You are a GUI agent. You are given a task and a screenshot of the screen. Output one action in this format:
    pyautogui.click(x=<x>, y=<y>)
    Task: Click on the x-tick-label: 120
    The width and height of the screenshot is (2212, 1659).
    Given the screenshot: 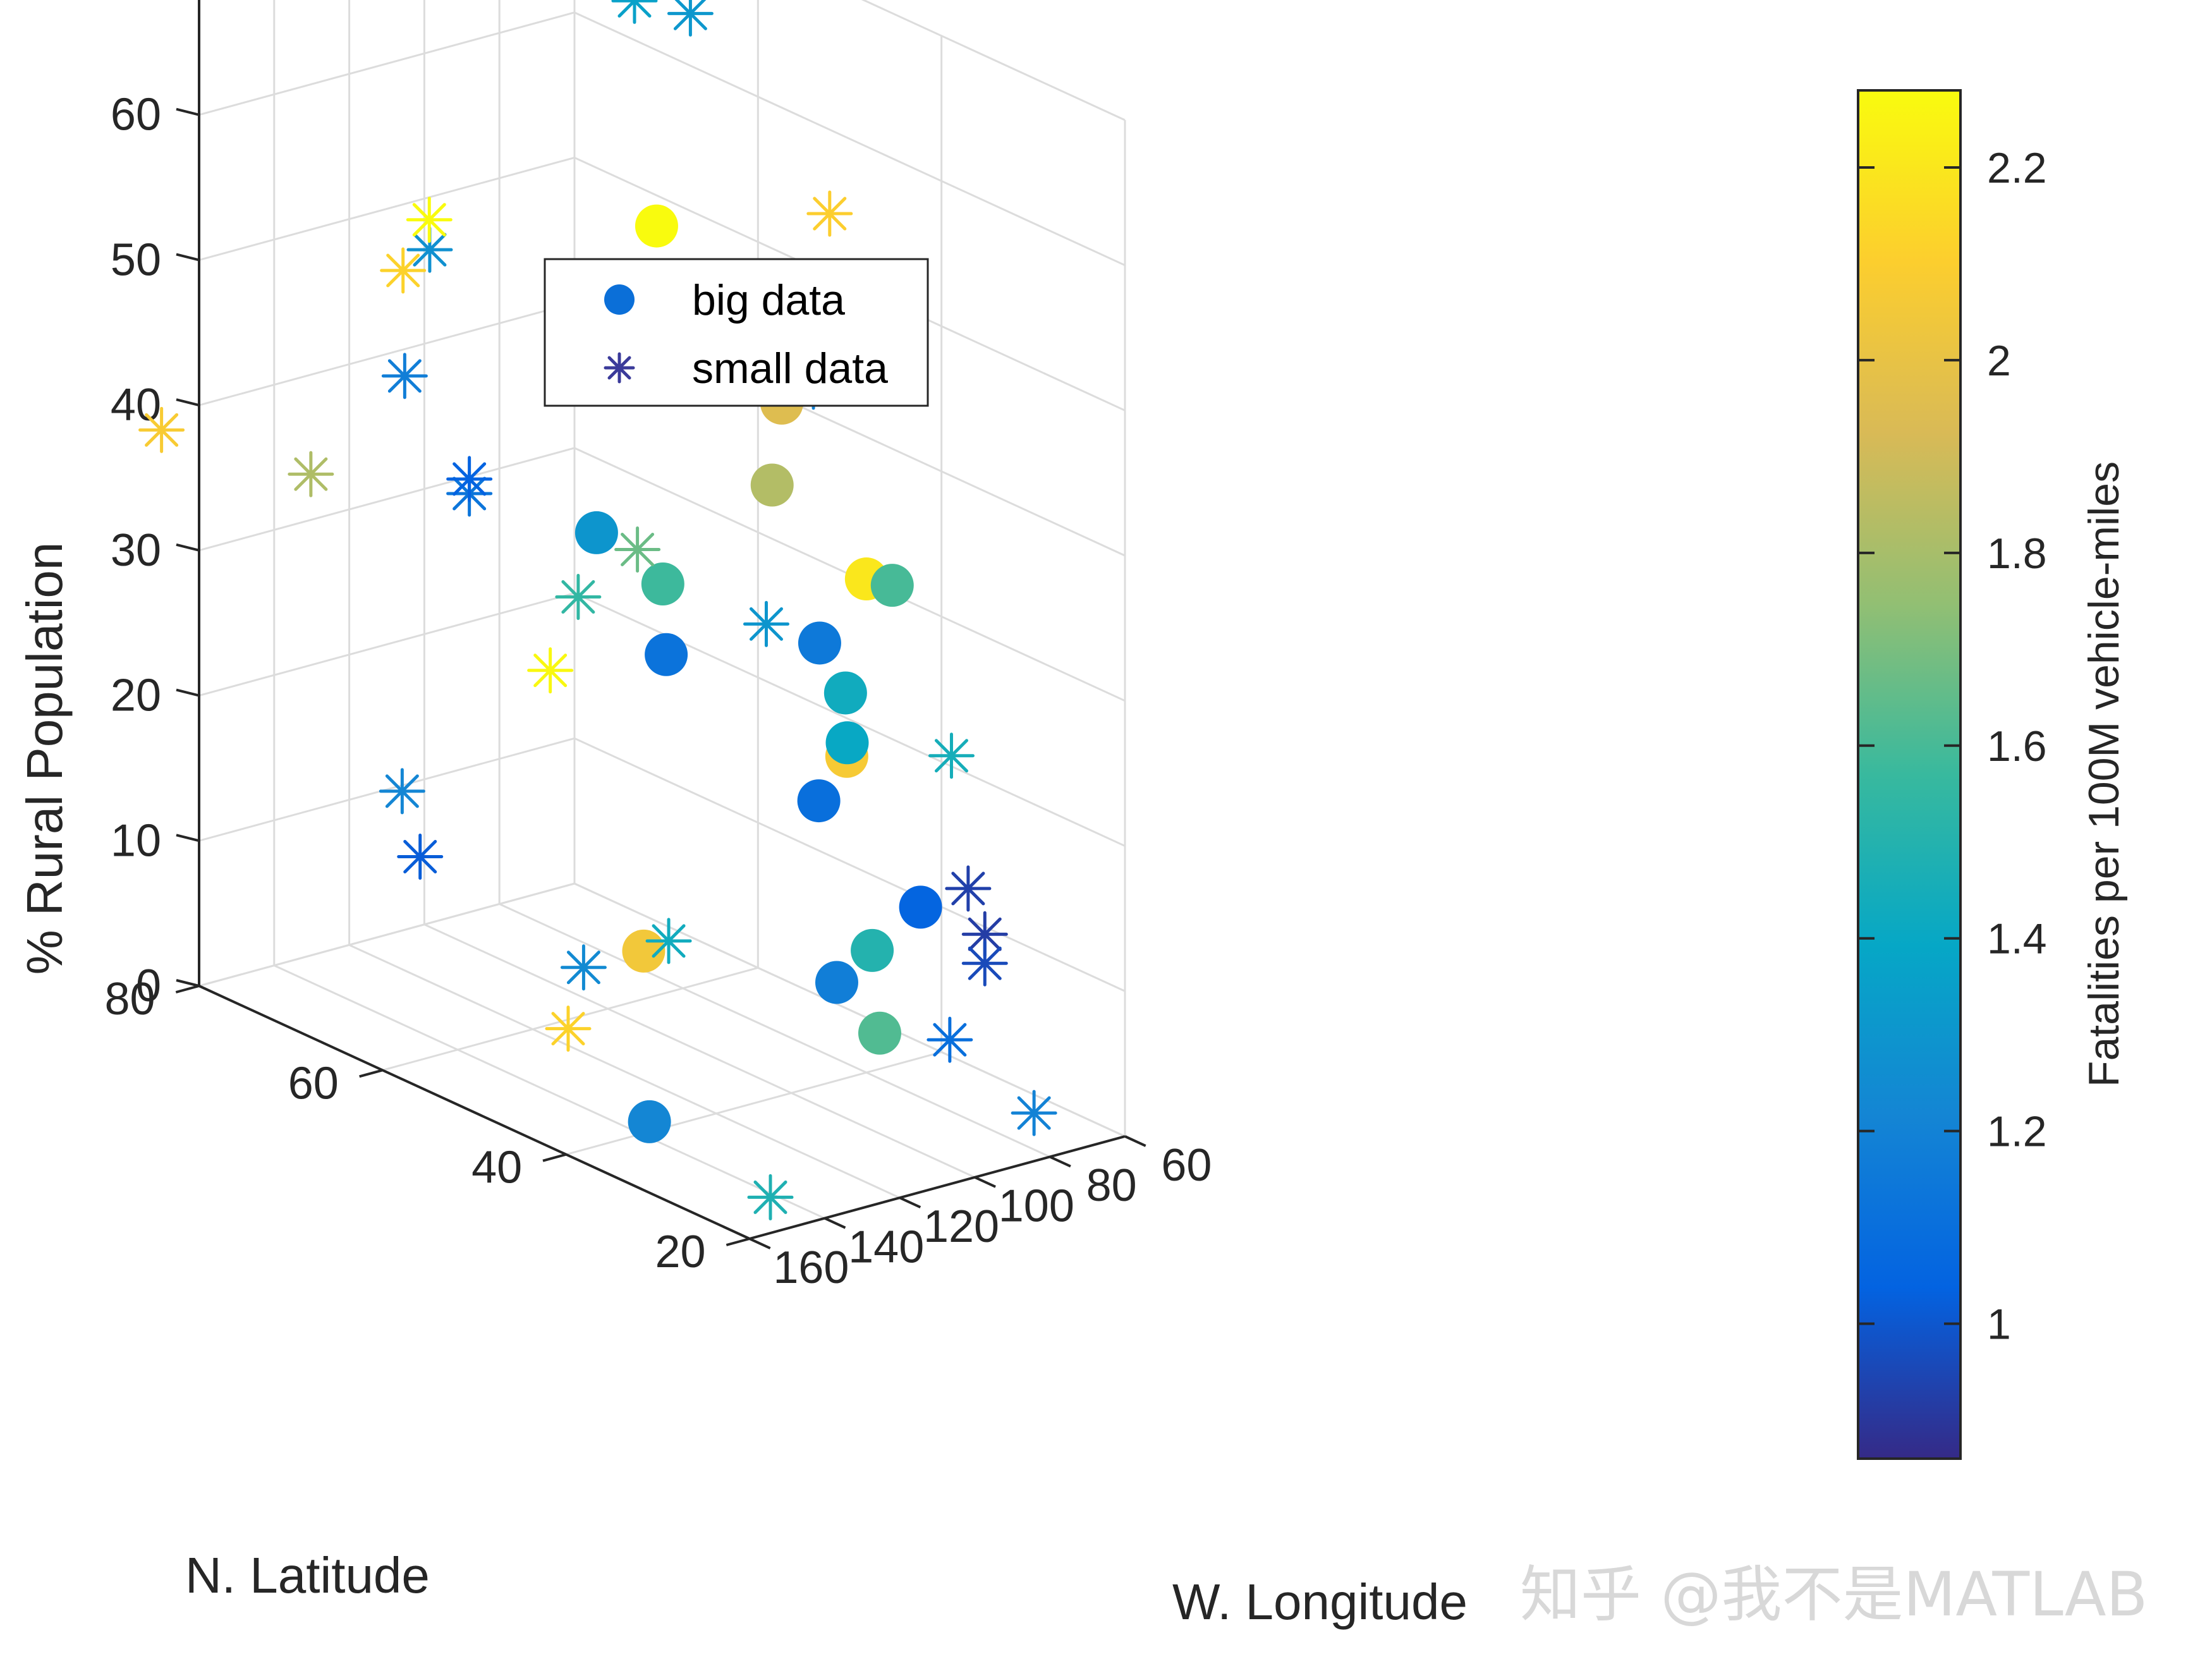 What is the action you would take?
    pyautogui.click(x=961, y=1226)
    